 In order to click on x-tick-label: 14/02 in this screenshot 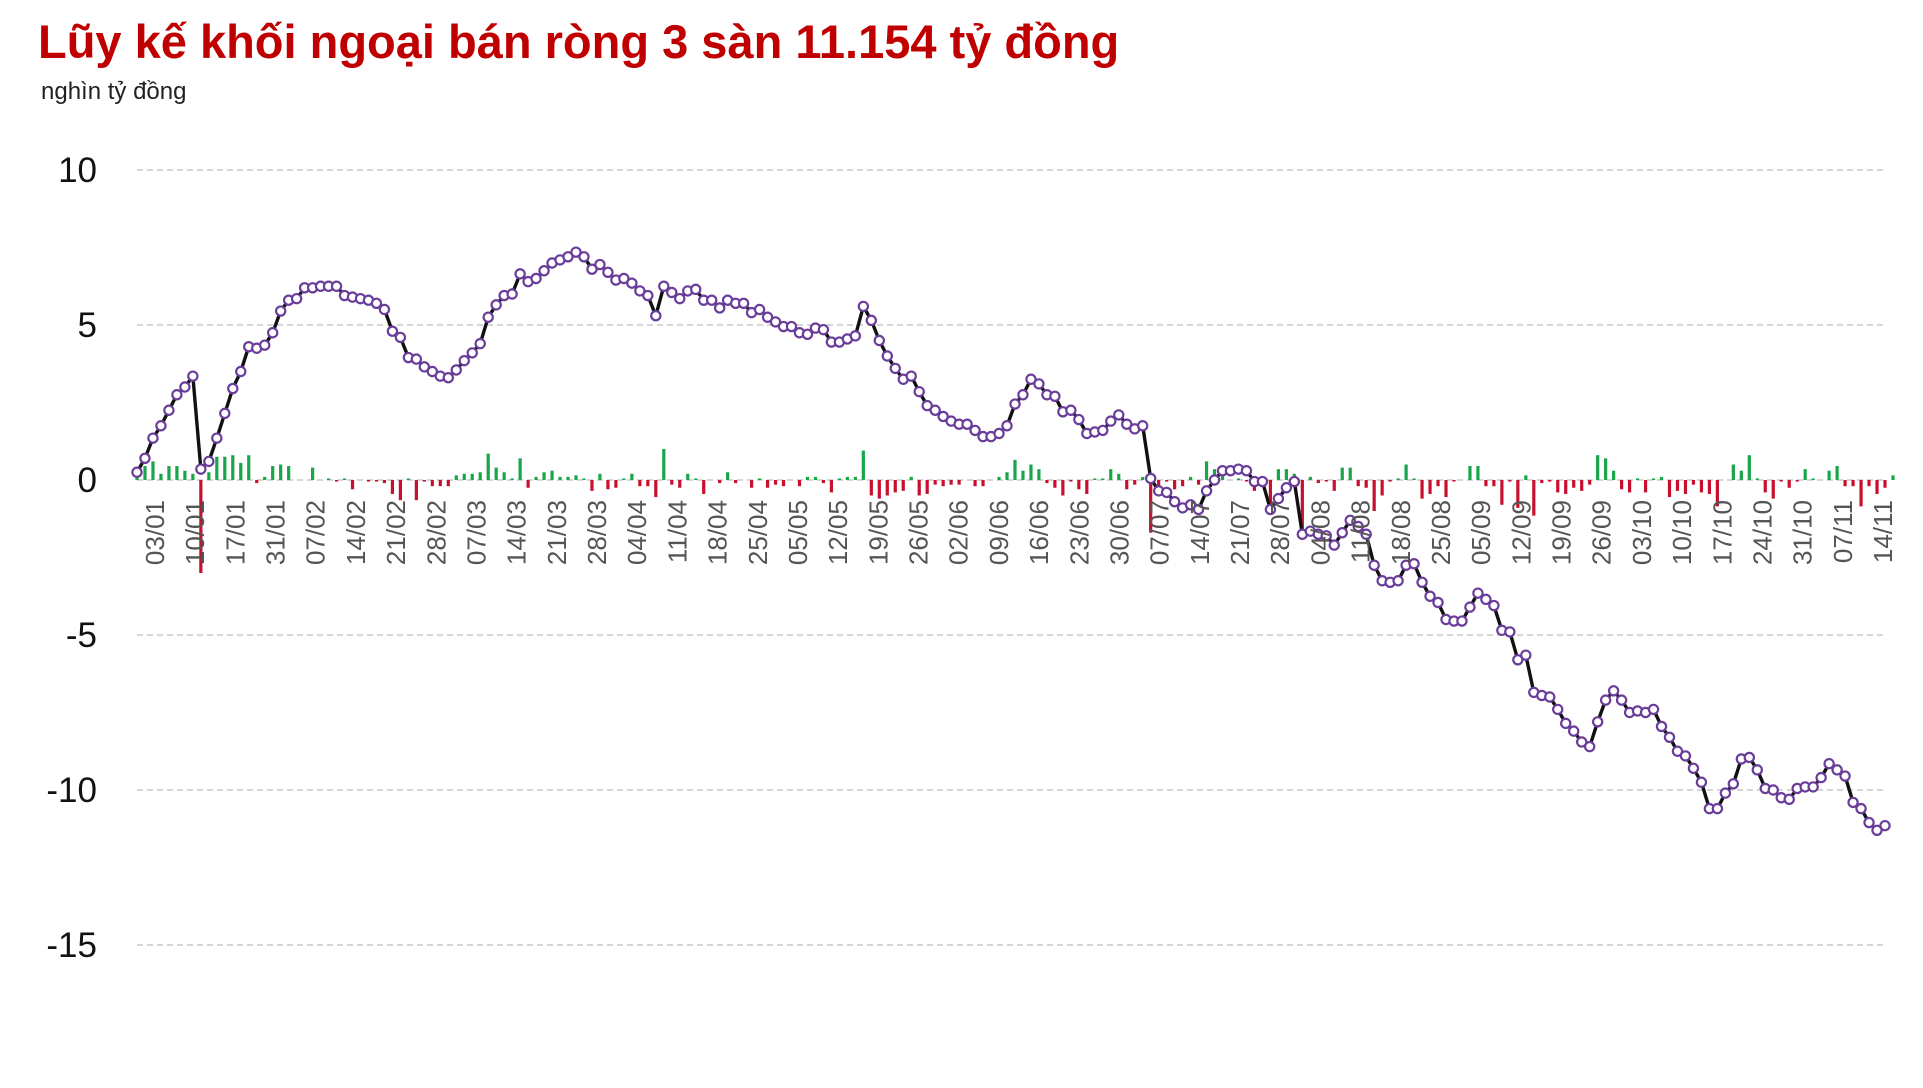, I will do `click(356, 532)`.